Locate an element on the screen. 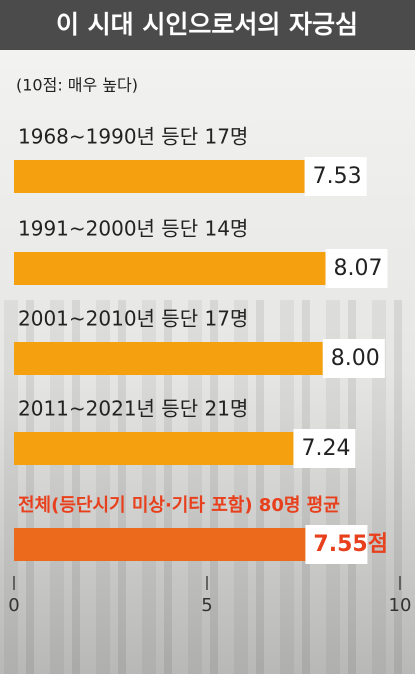  category-label: 2011~2021년 등단 21명 is located at coordinates (133, 409).